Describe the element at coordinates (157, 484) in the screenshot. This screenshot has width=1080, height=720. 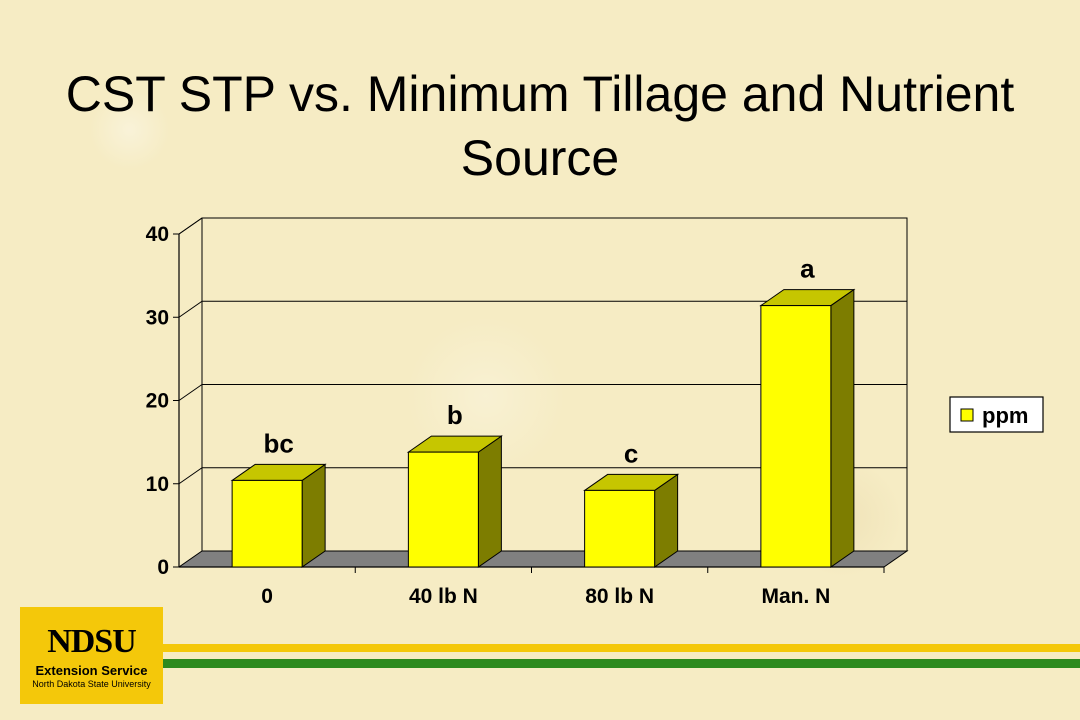
I see `y-tick-label: 10` at that location.